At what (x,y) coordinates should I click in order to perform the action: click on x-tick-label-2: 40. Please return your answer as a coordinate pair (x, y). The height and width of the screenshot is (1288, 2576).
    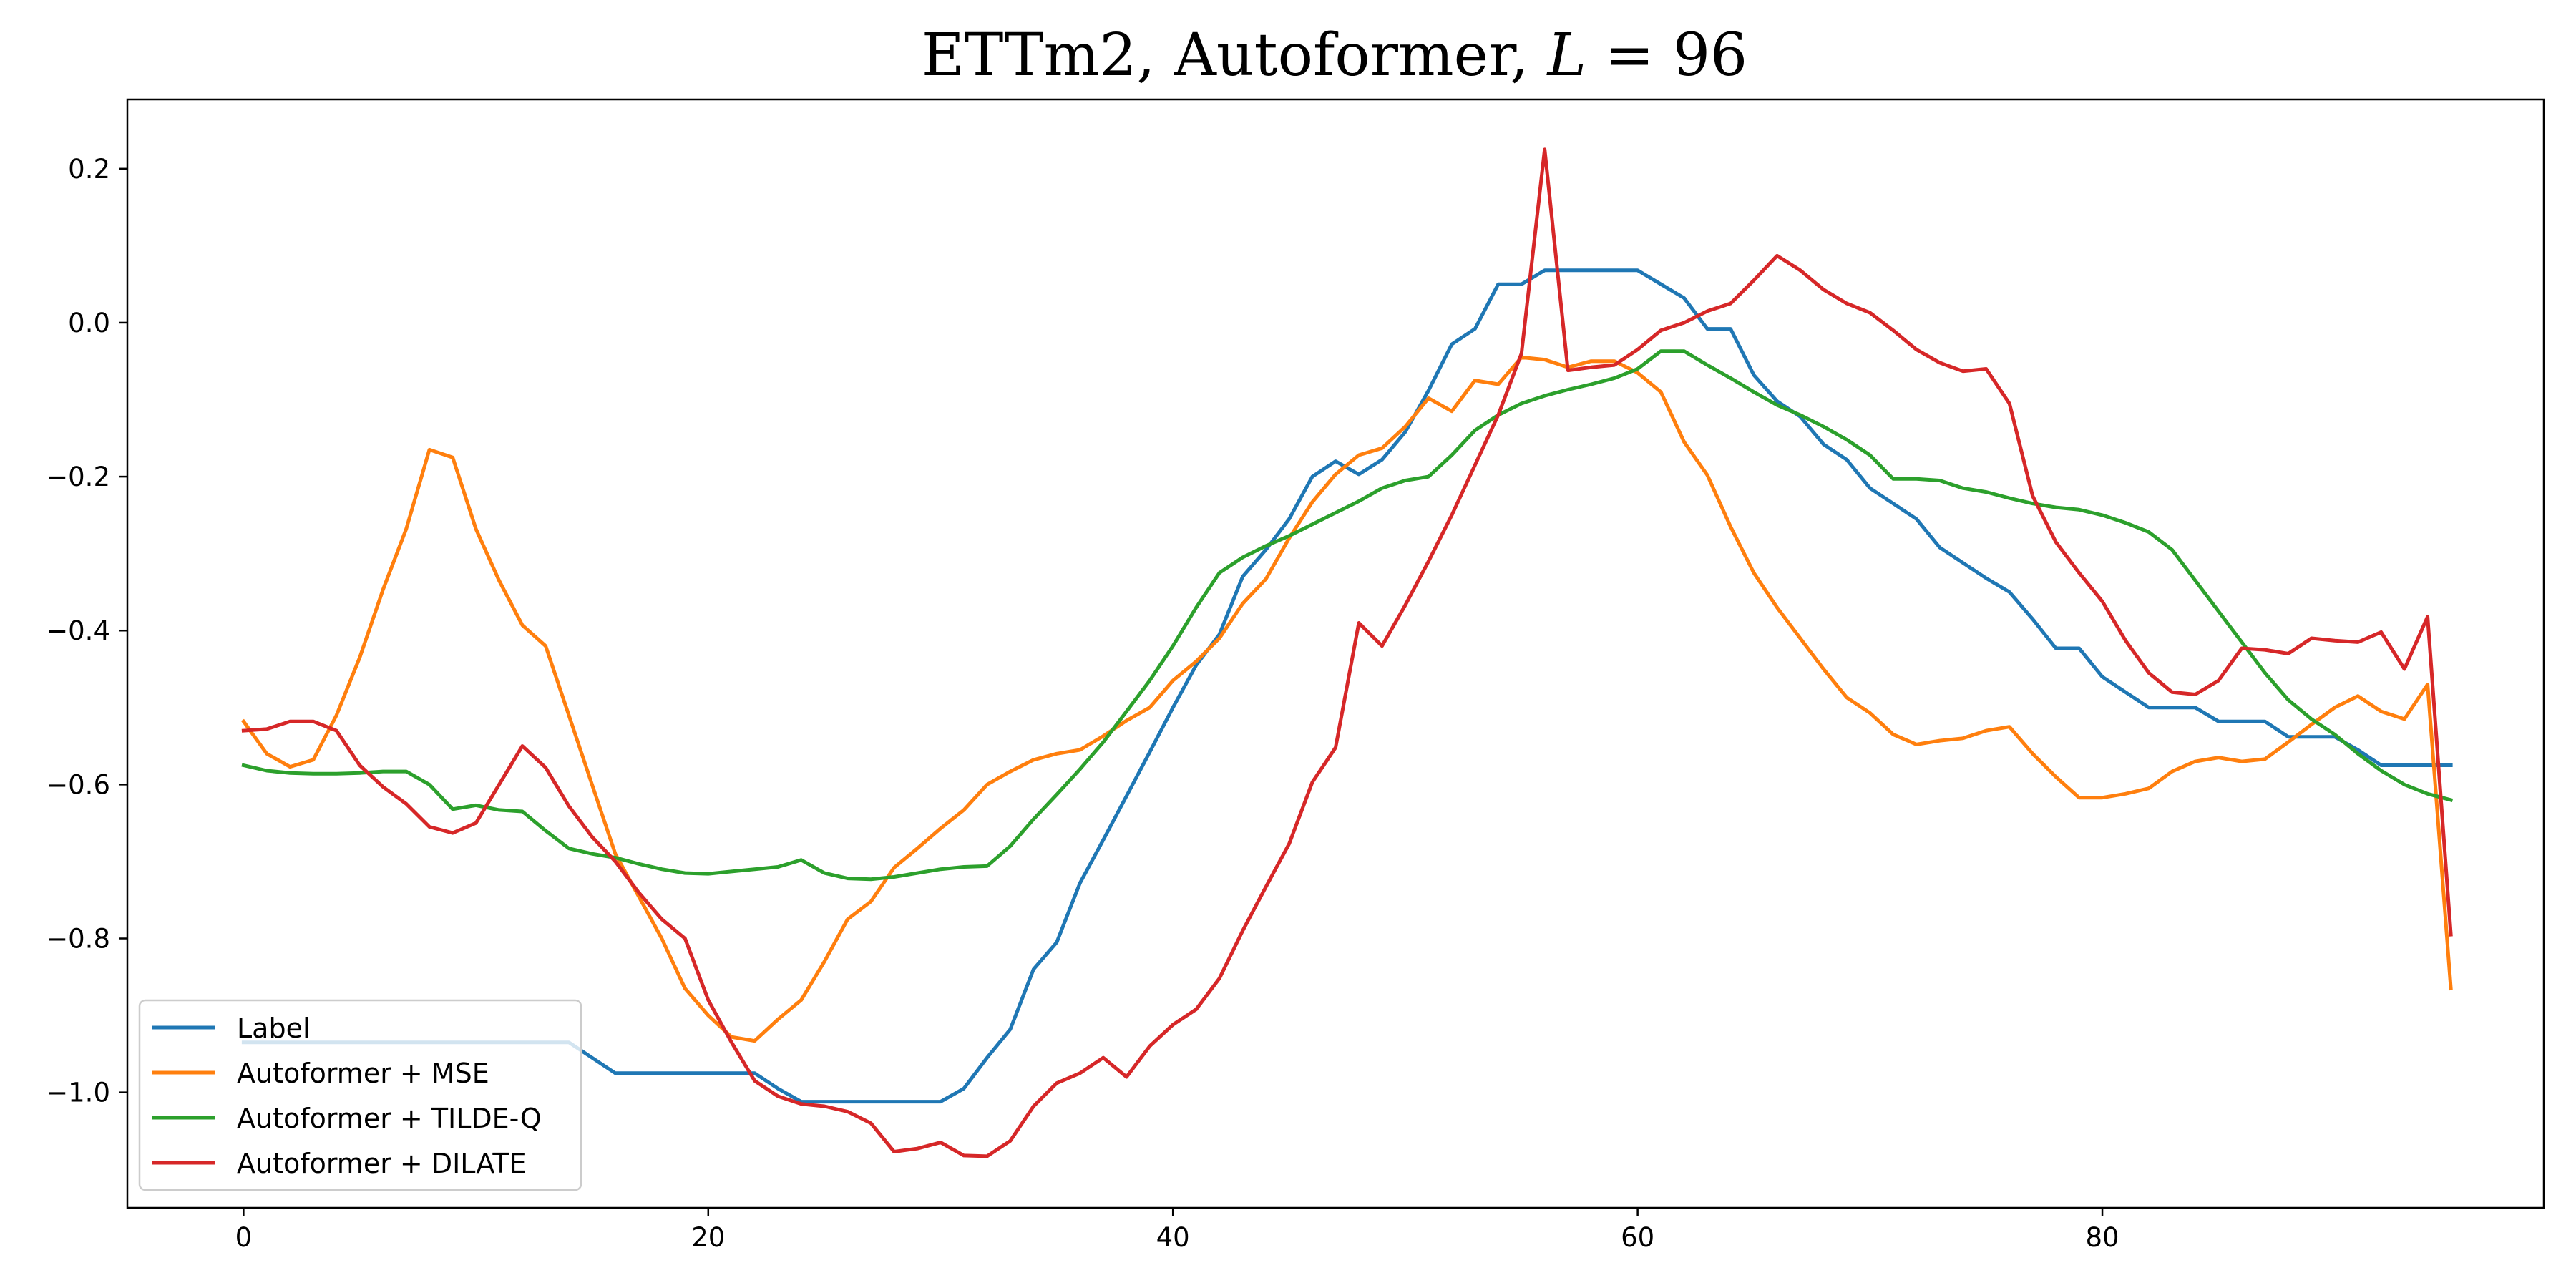
    Looking at the image, I should click on (1173, 1237).